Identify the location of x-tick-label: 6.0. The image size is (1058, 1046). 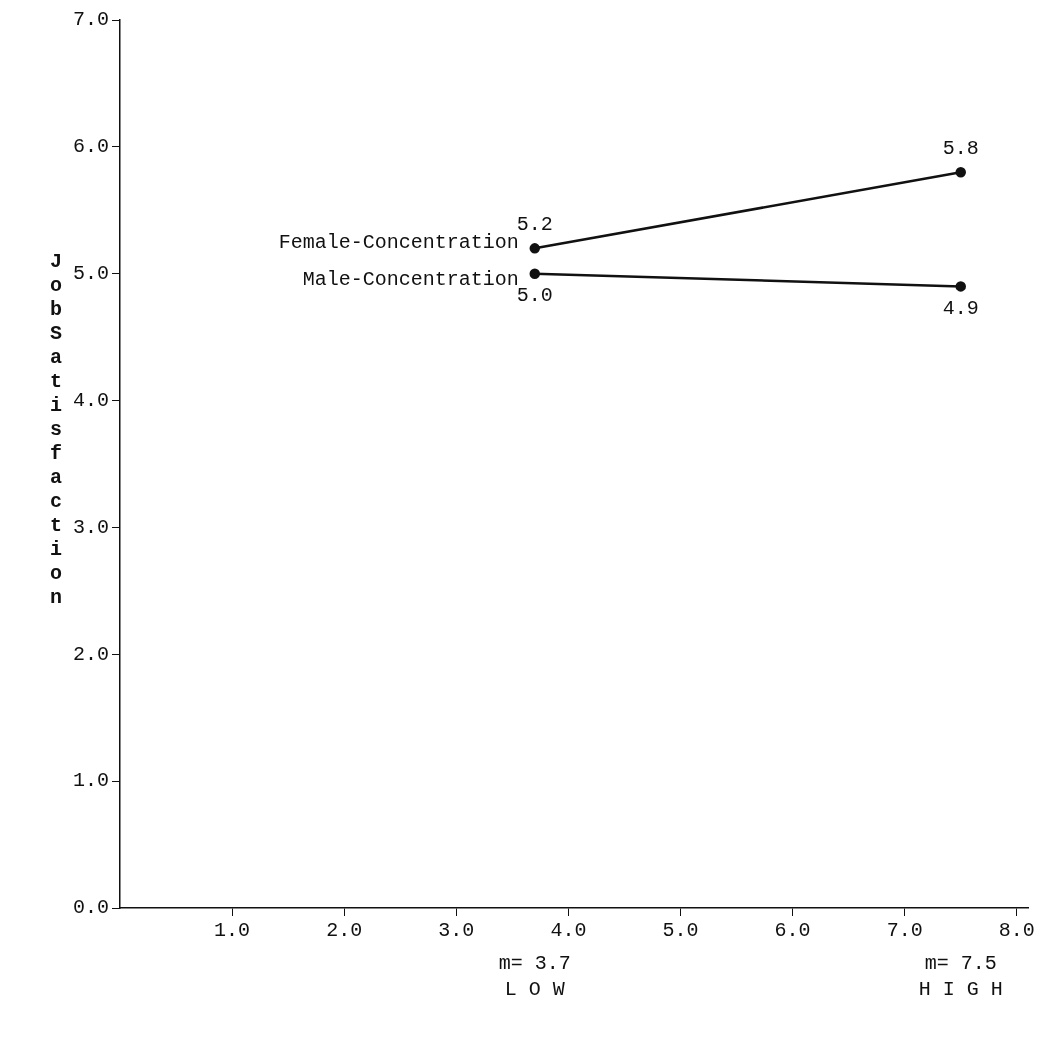
(792, 931).